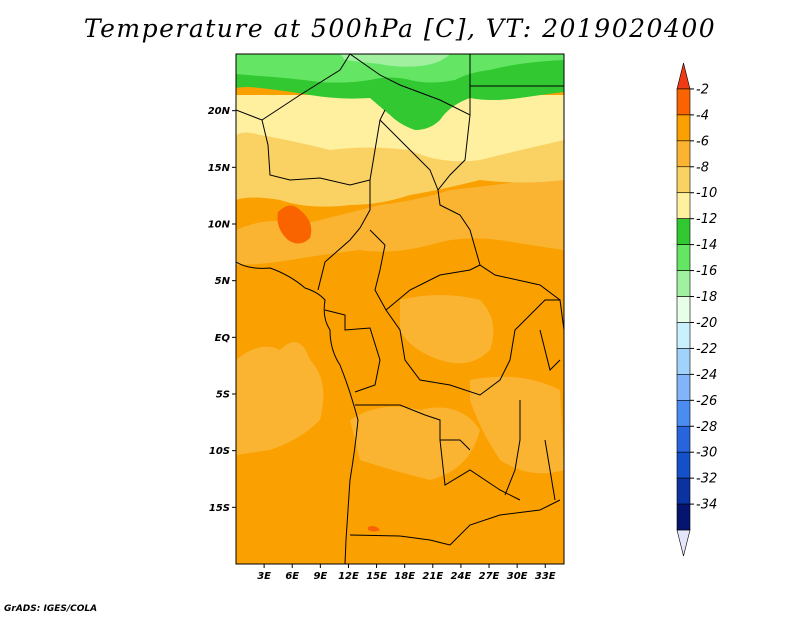 The width and height of the screenshot is (800, 618). What do you see at coordinates (706, 453) in the screenshot?
I see `colorbar-label: -30` at bounding box center [706, 453].